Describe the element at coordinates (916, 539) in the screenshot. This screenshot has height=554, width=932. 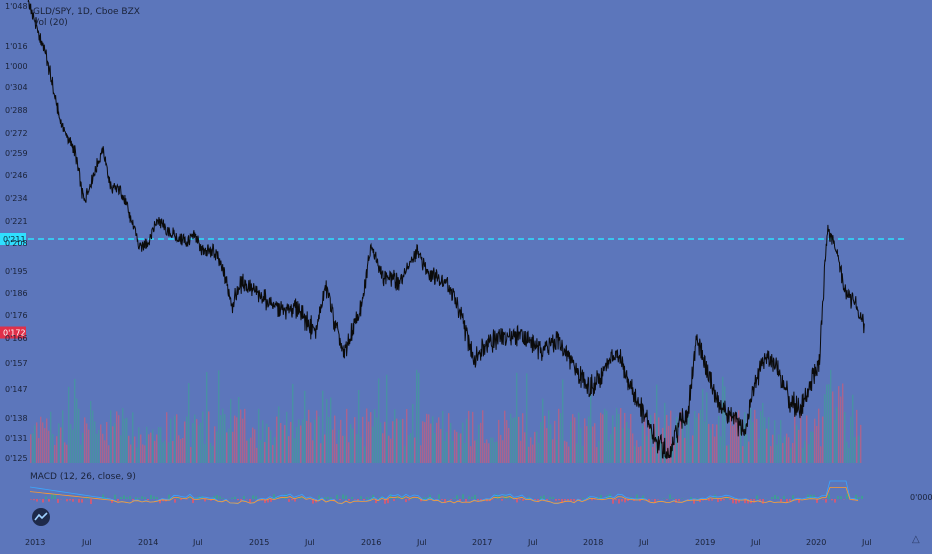
I see `scroll-up-icon: △` at that location.